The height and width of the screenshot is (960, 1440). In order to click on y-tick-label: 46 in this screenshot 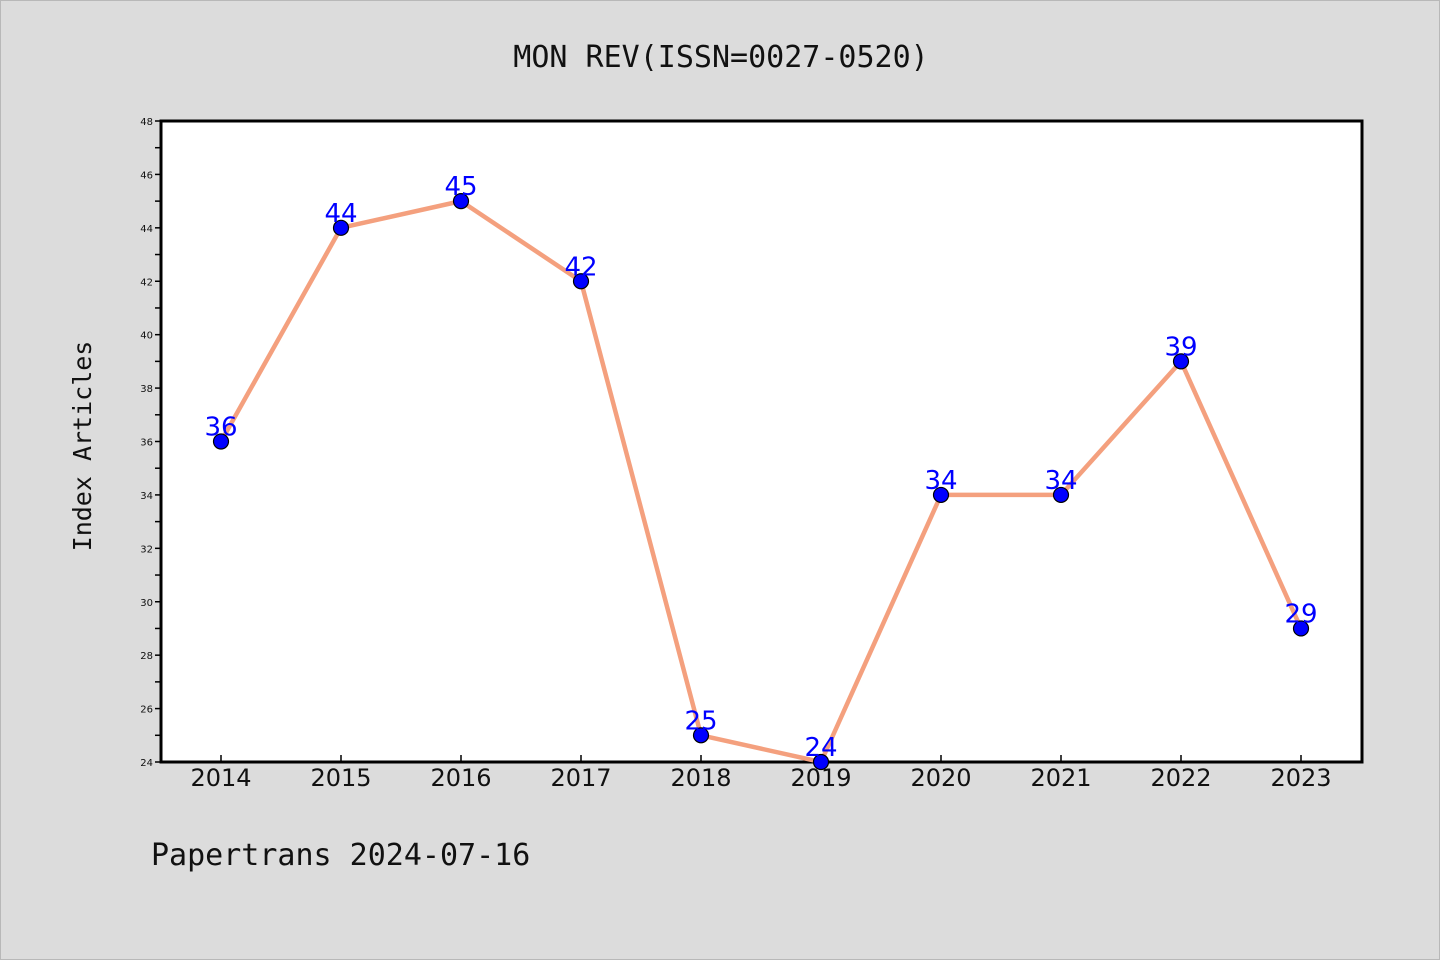, I will do `click(146, 175)`.